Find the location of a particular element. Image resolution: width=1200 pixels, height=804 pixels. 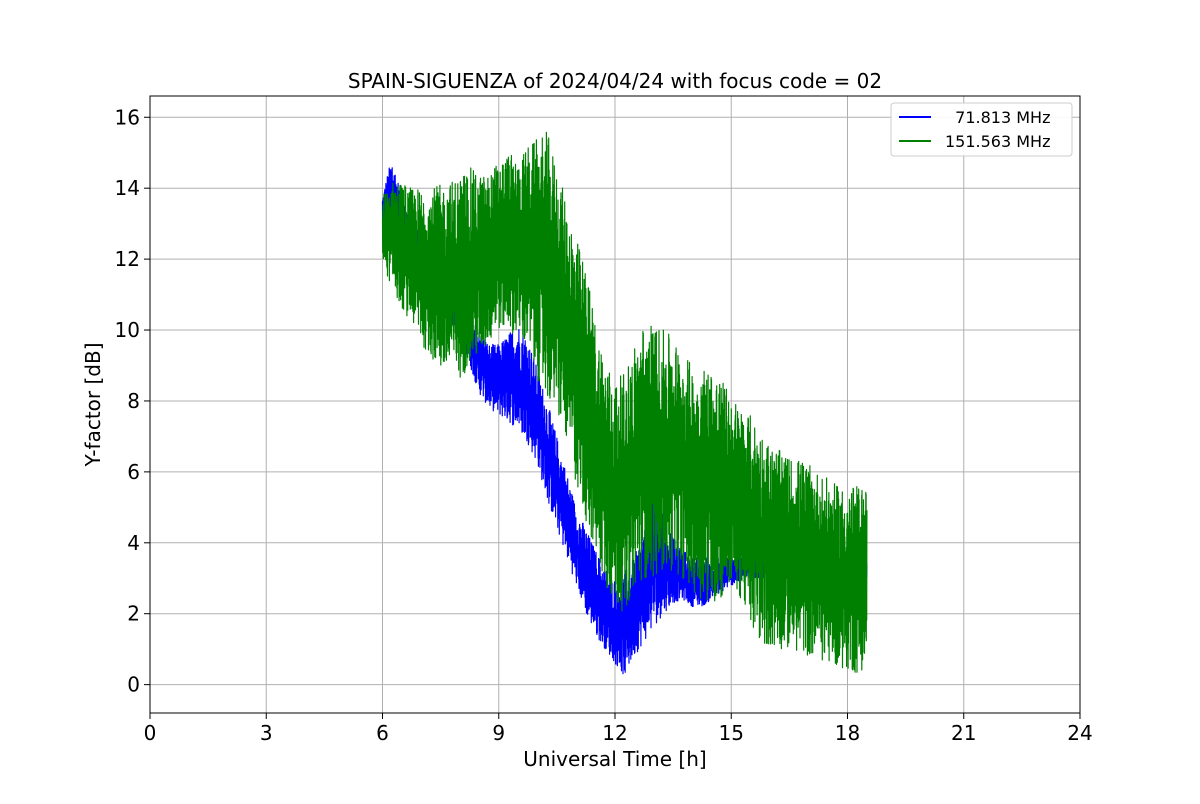

legend-box is located at coordinates (981, 129).